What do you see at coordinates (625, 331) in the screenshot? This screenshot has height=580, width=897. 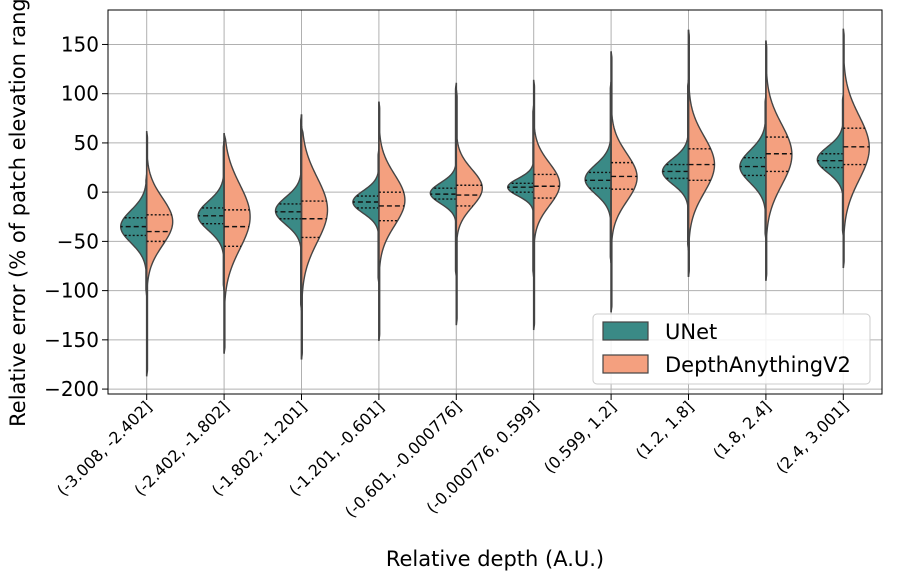 I see `legend-swatch-unet` at bounding box center [625, 331].